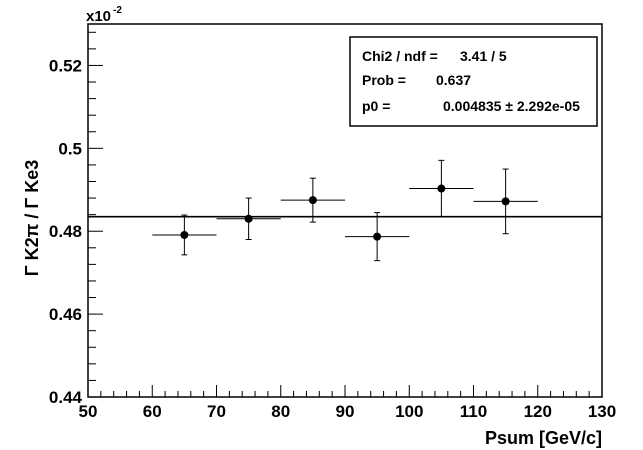 The height and width of the screenshot is (450, 643). Describe the element at coordinates (152, 411) in the screenshot. I see `x-tick-label: 60` at that location.